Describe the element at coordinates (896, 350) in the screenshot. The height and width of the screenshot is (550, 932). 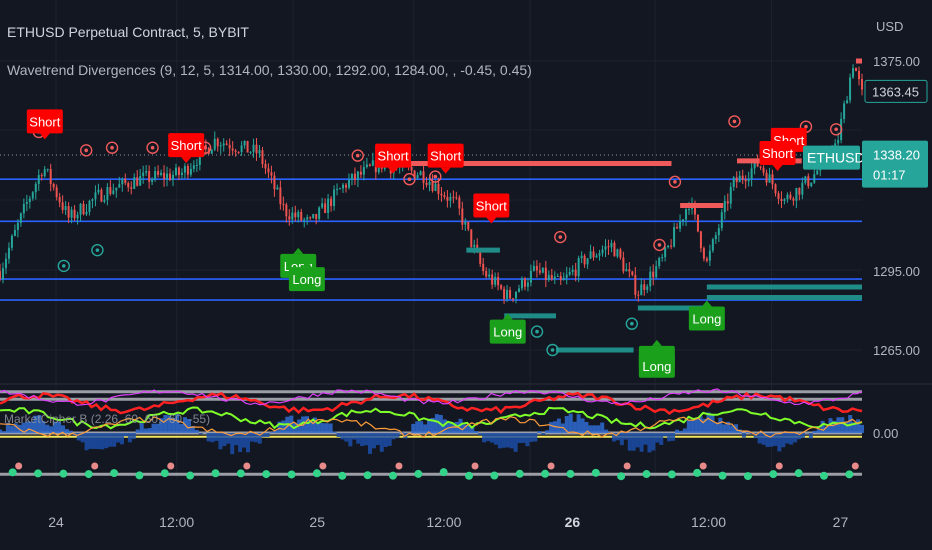
I see `price-tick-label: 1265.00` at that location.